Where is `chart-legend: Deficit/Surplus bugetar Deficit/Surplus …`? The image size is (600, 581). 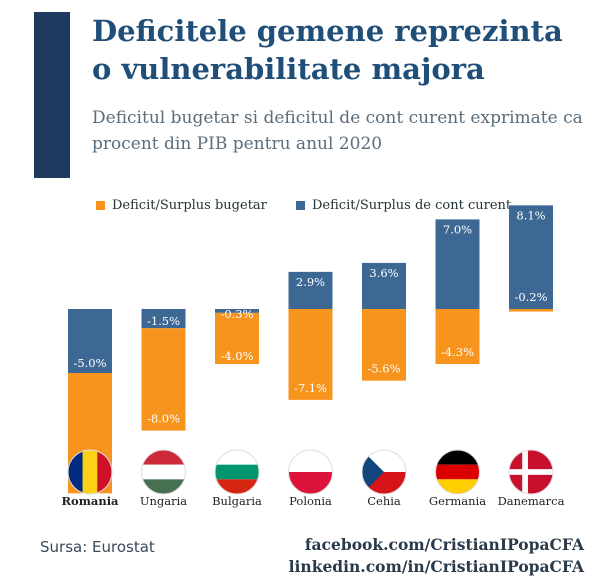
chart-legend: Deficit/Surplus bugetar Deficit/Surplus … is located at coordinates (346, 210).